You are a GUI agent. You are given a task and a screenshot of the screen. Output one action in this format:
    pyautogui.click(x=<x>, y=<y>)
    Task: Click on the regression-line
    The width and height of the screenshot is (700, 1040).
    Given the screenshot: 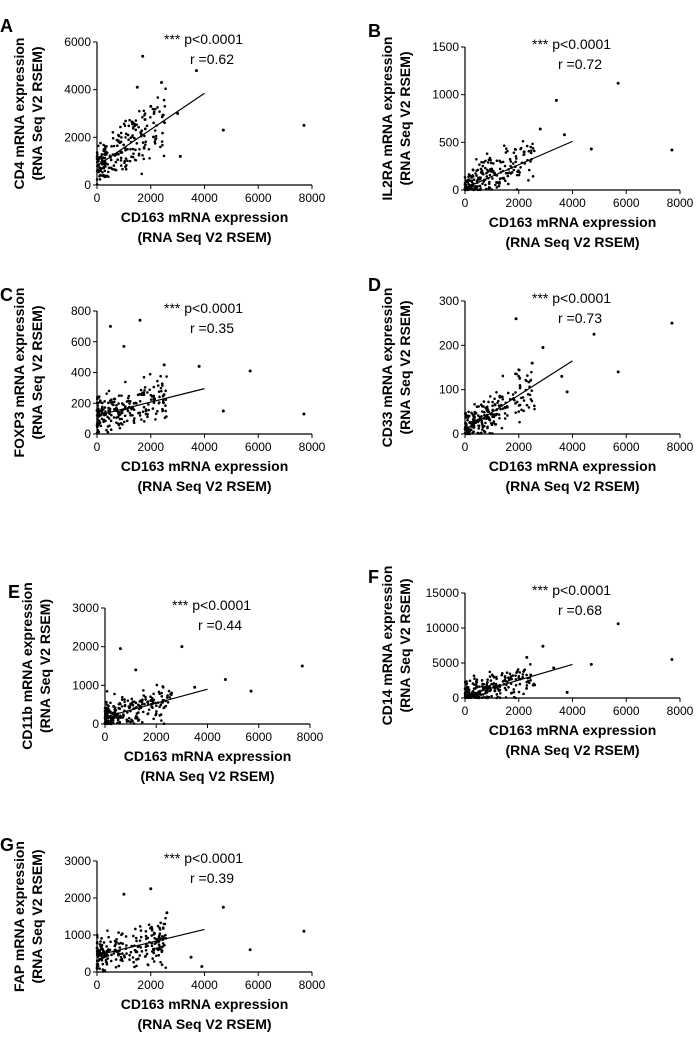 What is the action you would take?
    pyautogui.click(x=518, y=395)
    